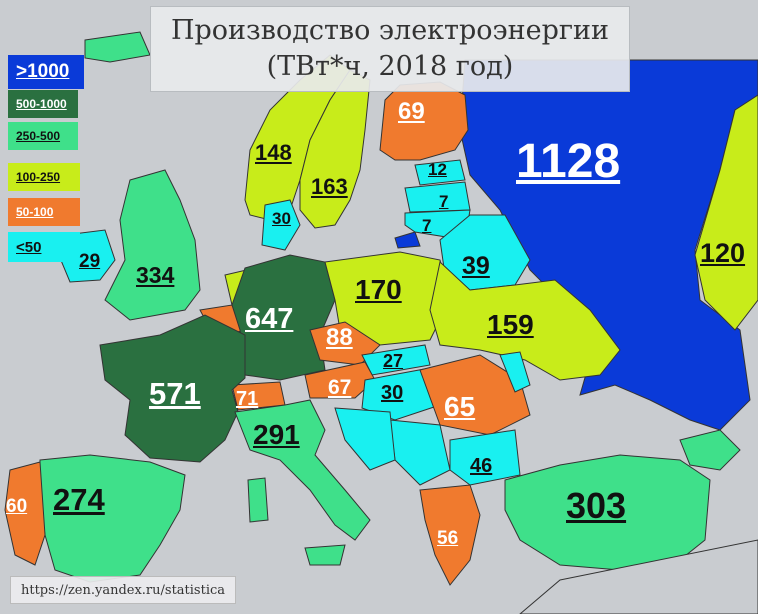  I want to click on label-belarus: 39, so click(476, 266).